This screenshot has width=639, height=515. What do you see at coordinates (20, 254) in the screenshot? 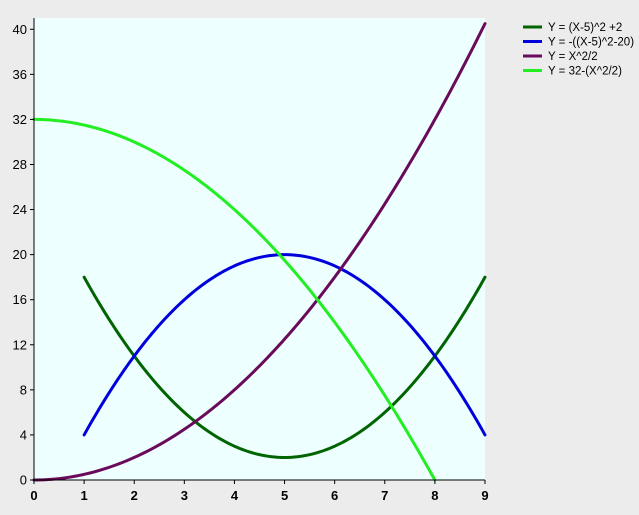
I see `y-tick-label: 20` at bounding box center [20, 254].